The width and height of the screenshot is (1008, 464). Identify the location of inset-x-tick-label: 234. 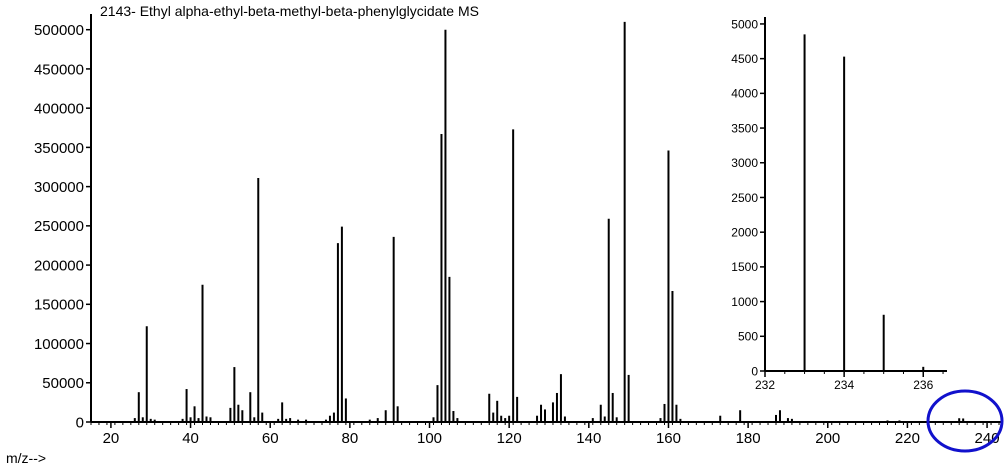
(844, 385).